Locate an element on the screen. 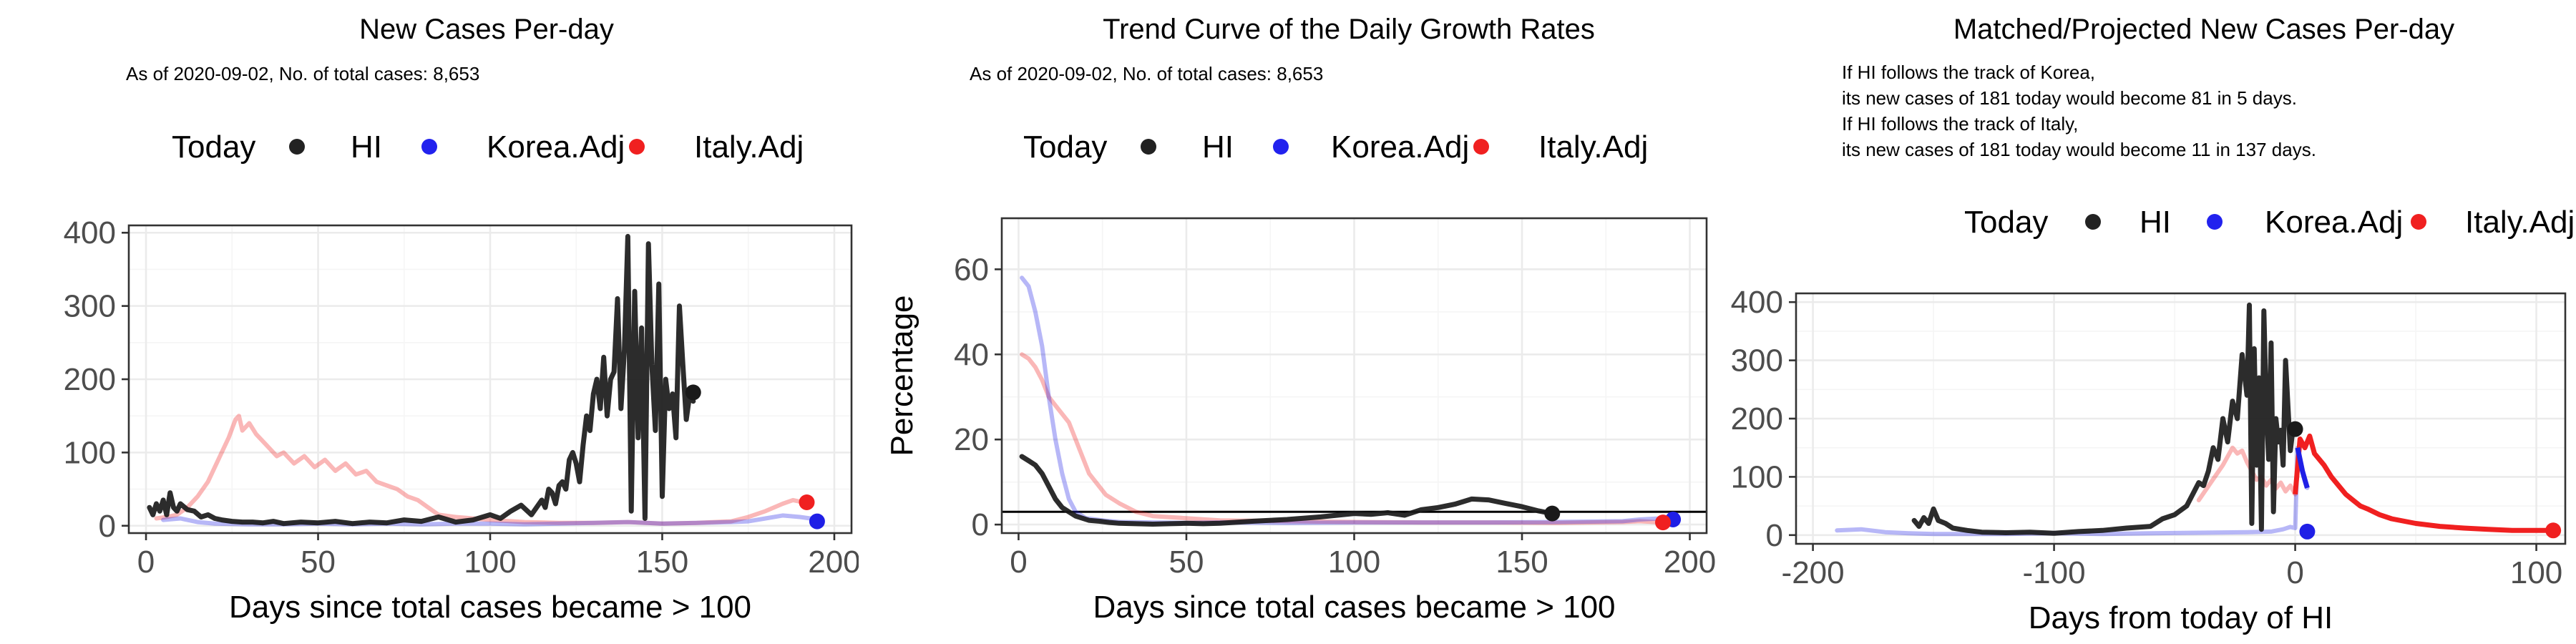 This screenshot has height=644, width=2576. chart-note: If HI follows the track of Korea, is located at coordinates (1968, 72).